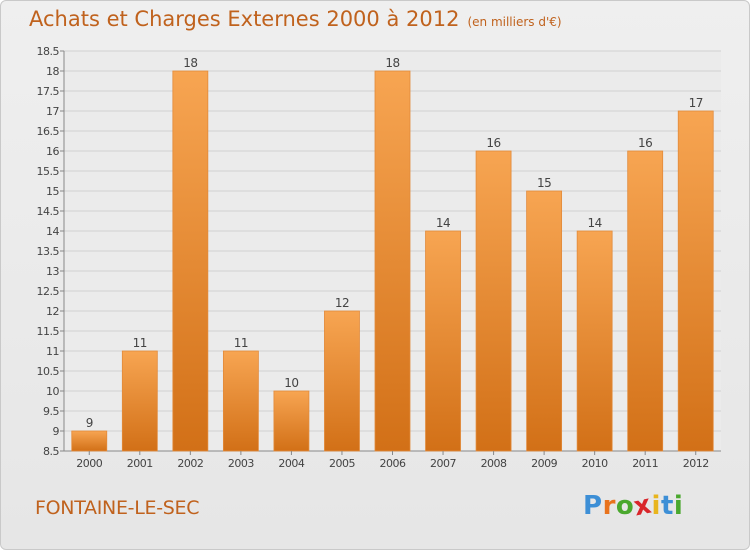  I want to click on y-tick-label: 14, so click(52, 231).